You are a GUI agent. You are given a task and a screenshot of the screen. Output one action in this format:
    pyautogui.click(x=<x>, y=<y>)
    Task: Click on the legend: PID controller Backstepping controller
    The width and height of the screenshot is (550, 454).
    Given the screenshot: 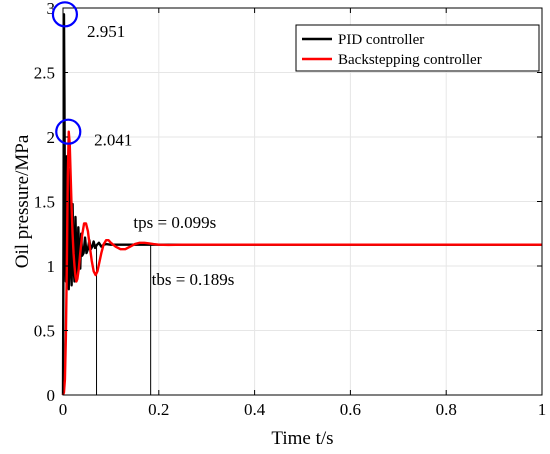 What is the action you would take?
    pyautogui.click(x=417, y=48)
    